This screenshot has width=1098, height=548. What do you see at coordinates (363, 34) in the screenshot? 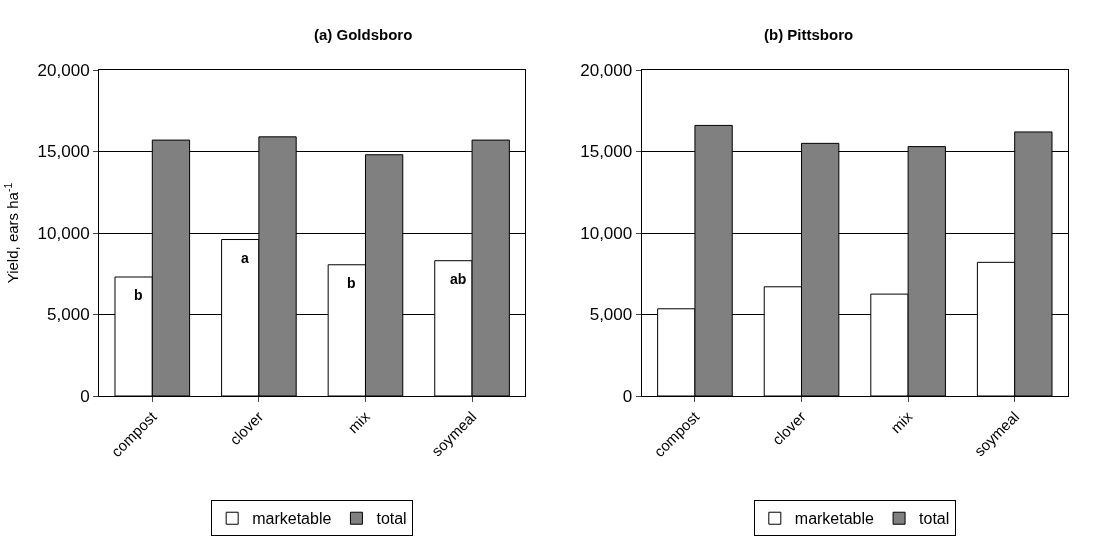
I see `chart-title: (a) Goldsboro` at bounding box center [363, 34].